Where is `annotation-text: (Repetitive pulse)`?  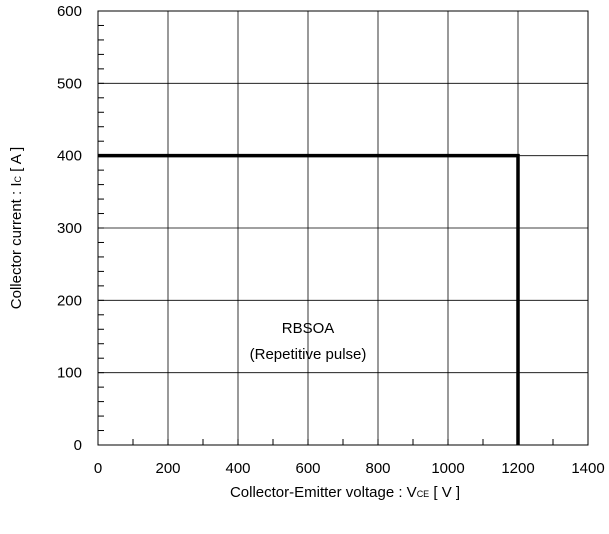
annotation-text: (Repetitive pulse) is located at coordinates (308, 354).